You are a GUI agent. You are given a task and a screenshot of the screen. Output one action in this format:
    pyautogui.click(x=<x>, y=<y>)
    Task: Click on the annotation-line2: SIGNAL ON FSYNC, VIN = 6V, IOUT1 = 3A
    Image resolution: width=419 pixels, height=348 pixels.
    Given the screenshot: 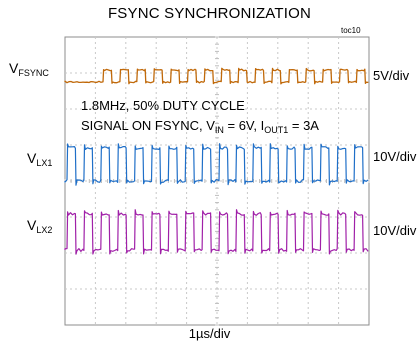 What is the action you would take?
    pyautogui.click(x=200, y=128)
    